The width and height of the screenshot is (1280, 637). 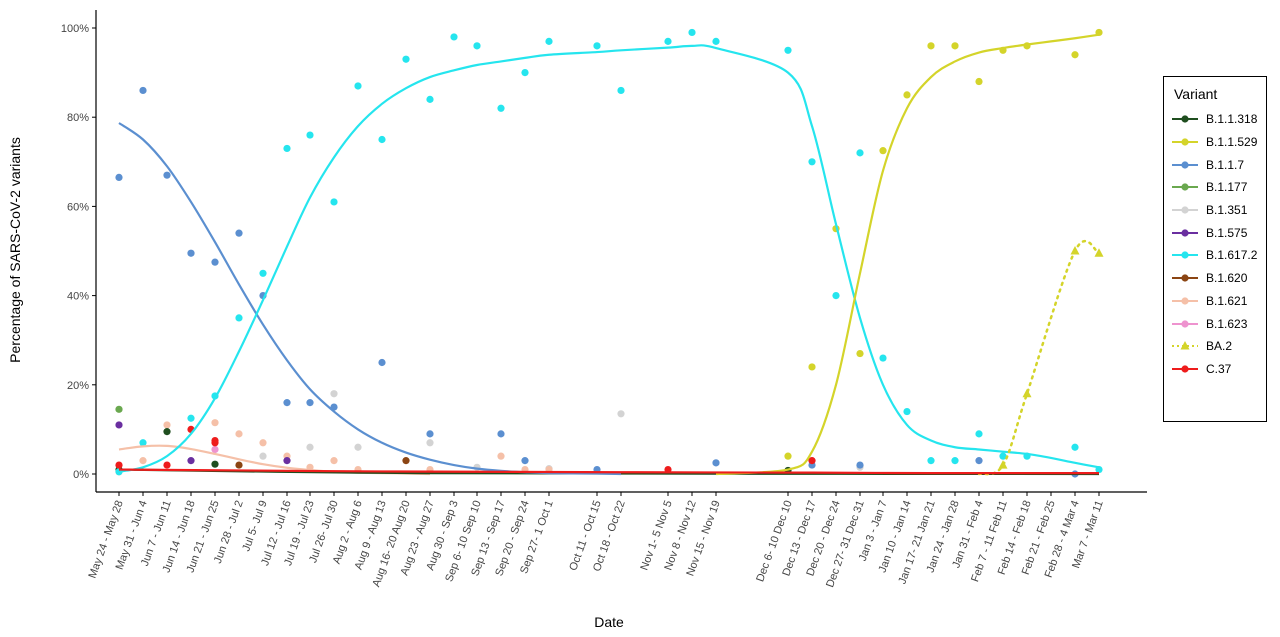 What do you see at coordinates (1219, 368) in the screenshot?
I see `legend-label: C.37` at bounding box center [1219, 368].